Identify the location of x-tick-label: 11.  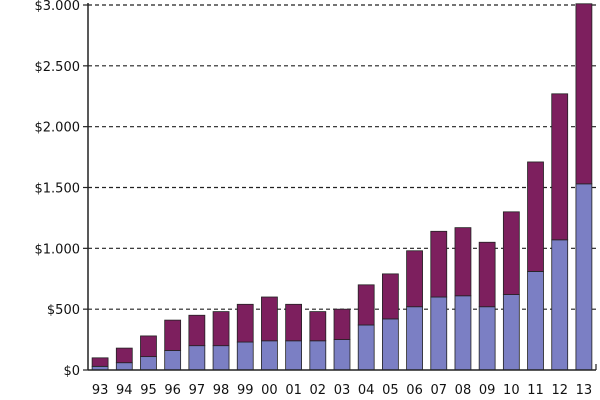
(535, 390).